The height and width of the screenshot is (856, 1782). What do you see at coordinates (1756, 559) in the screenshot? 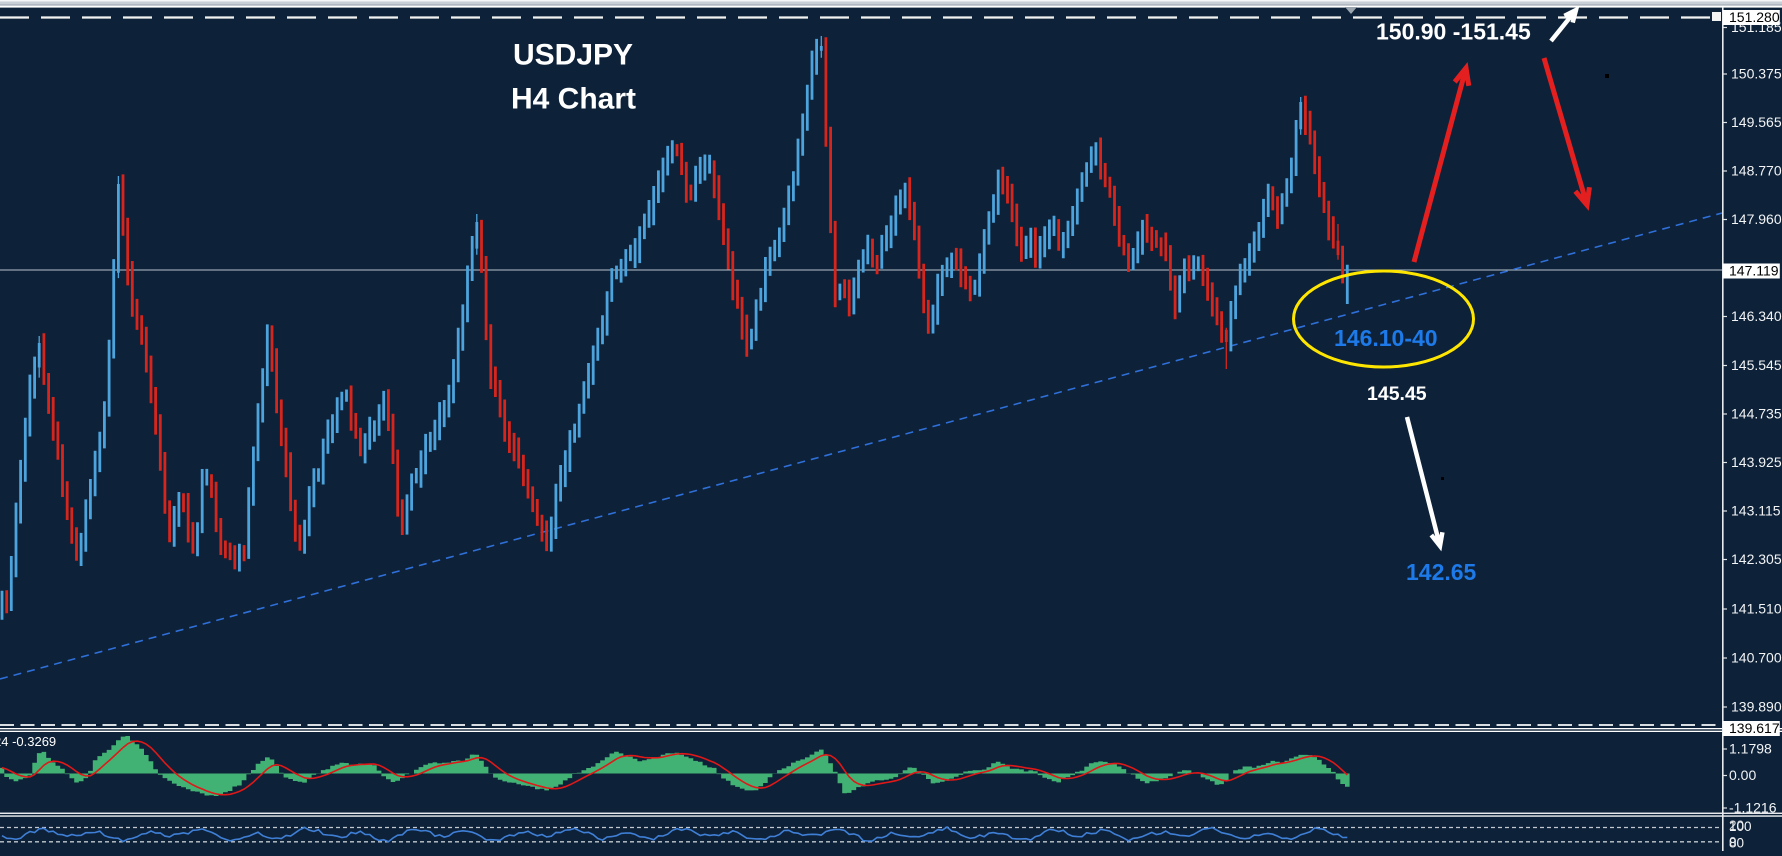
I see `svg-text: 142.305` at bounding box center [1756, 559].